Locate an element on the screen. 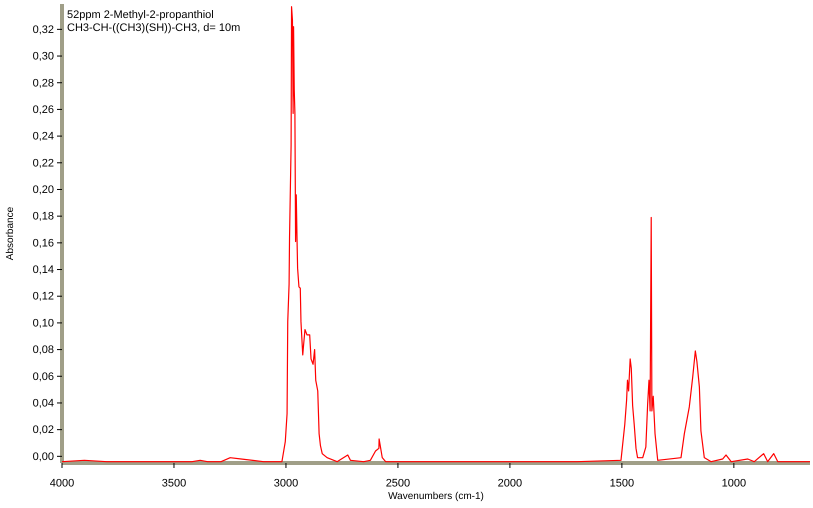  x-tick-label: 3000 is located at coordinates (286, 483).